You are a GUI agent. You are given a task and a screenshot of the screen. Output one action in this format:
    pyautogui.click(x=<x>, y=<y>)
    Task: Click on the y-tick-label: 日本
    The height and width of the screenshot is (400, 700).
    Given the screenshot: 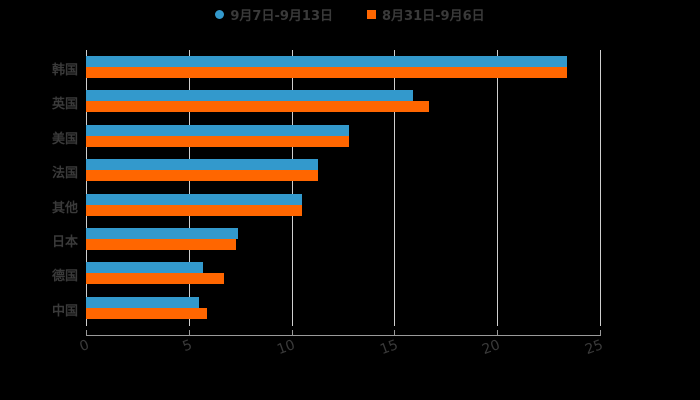 What is the action you would take?
    pyautogui.click(x=64, y=242)
    